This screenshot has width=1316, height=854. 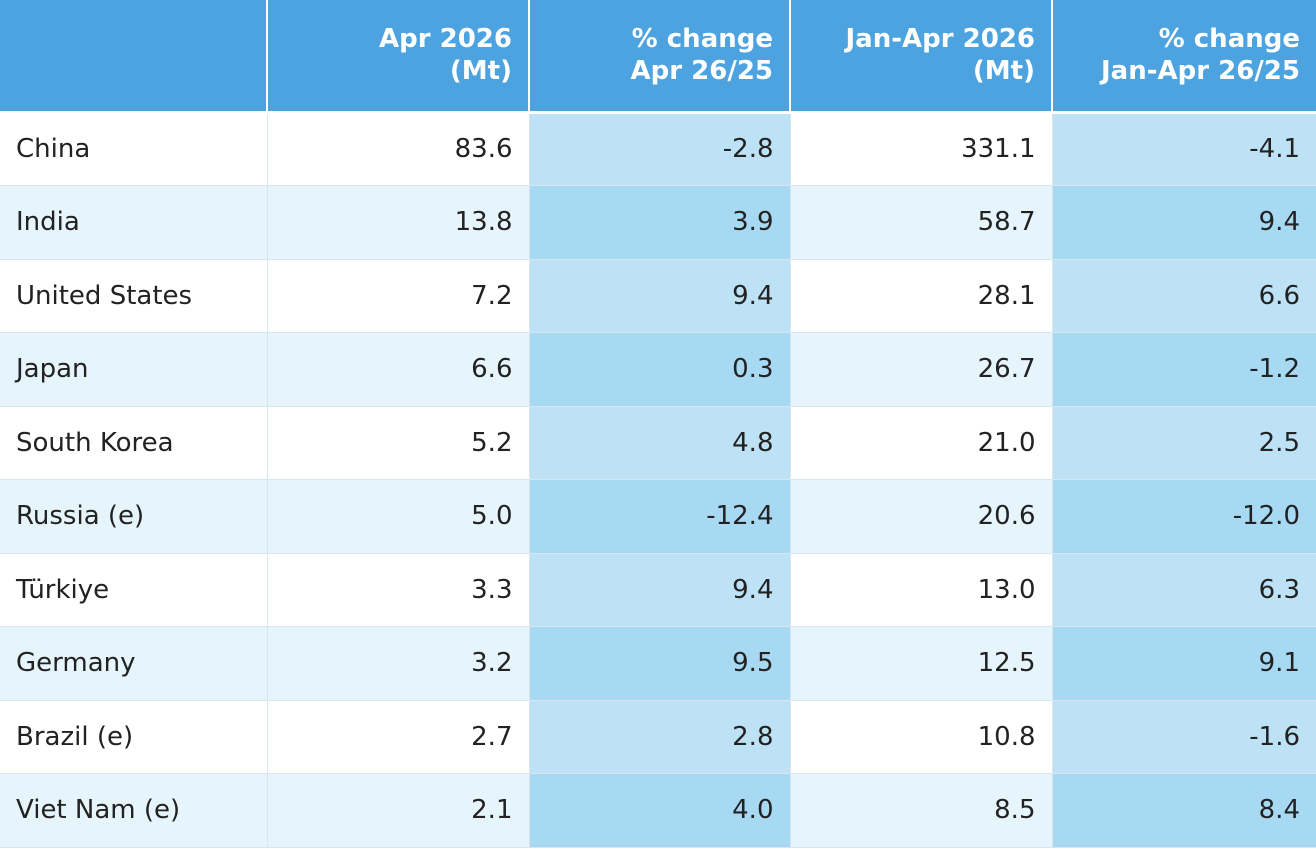 I want to click on apr-2026-cell: 2.7, so click(x=398, y=737).